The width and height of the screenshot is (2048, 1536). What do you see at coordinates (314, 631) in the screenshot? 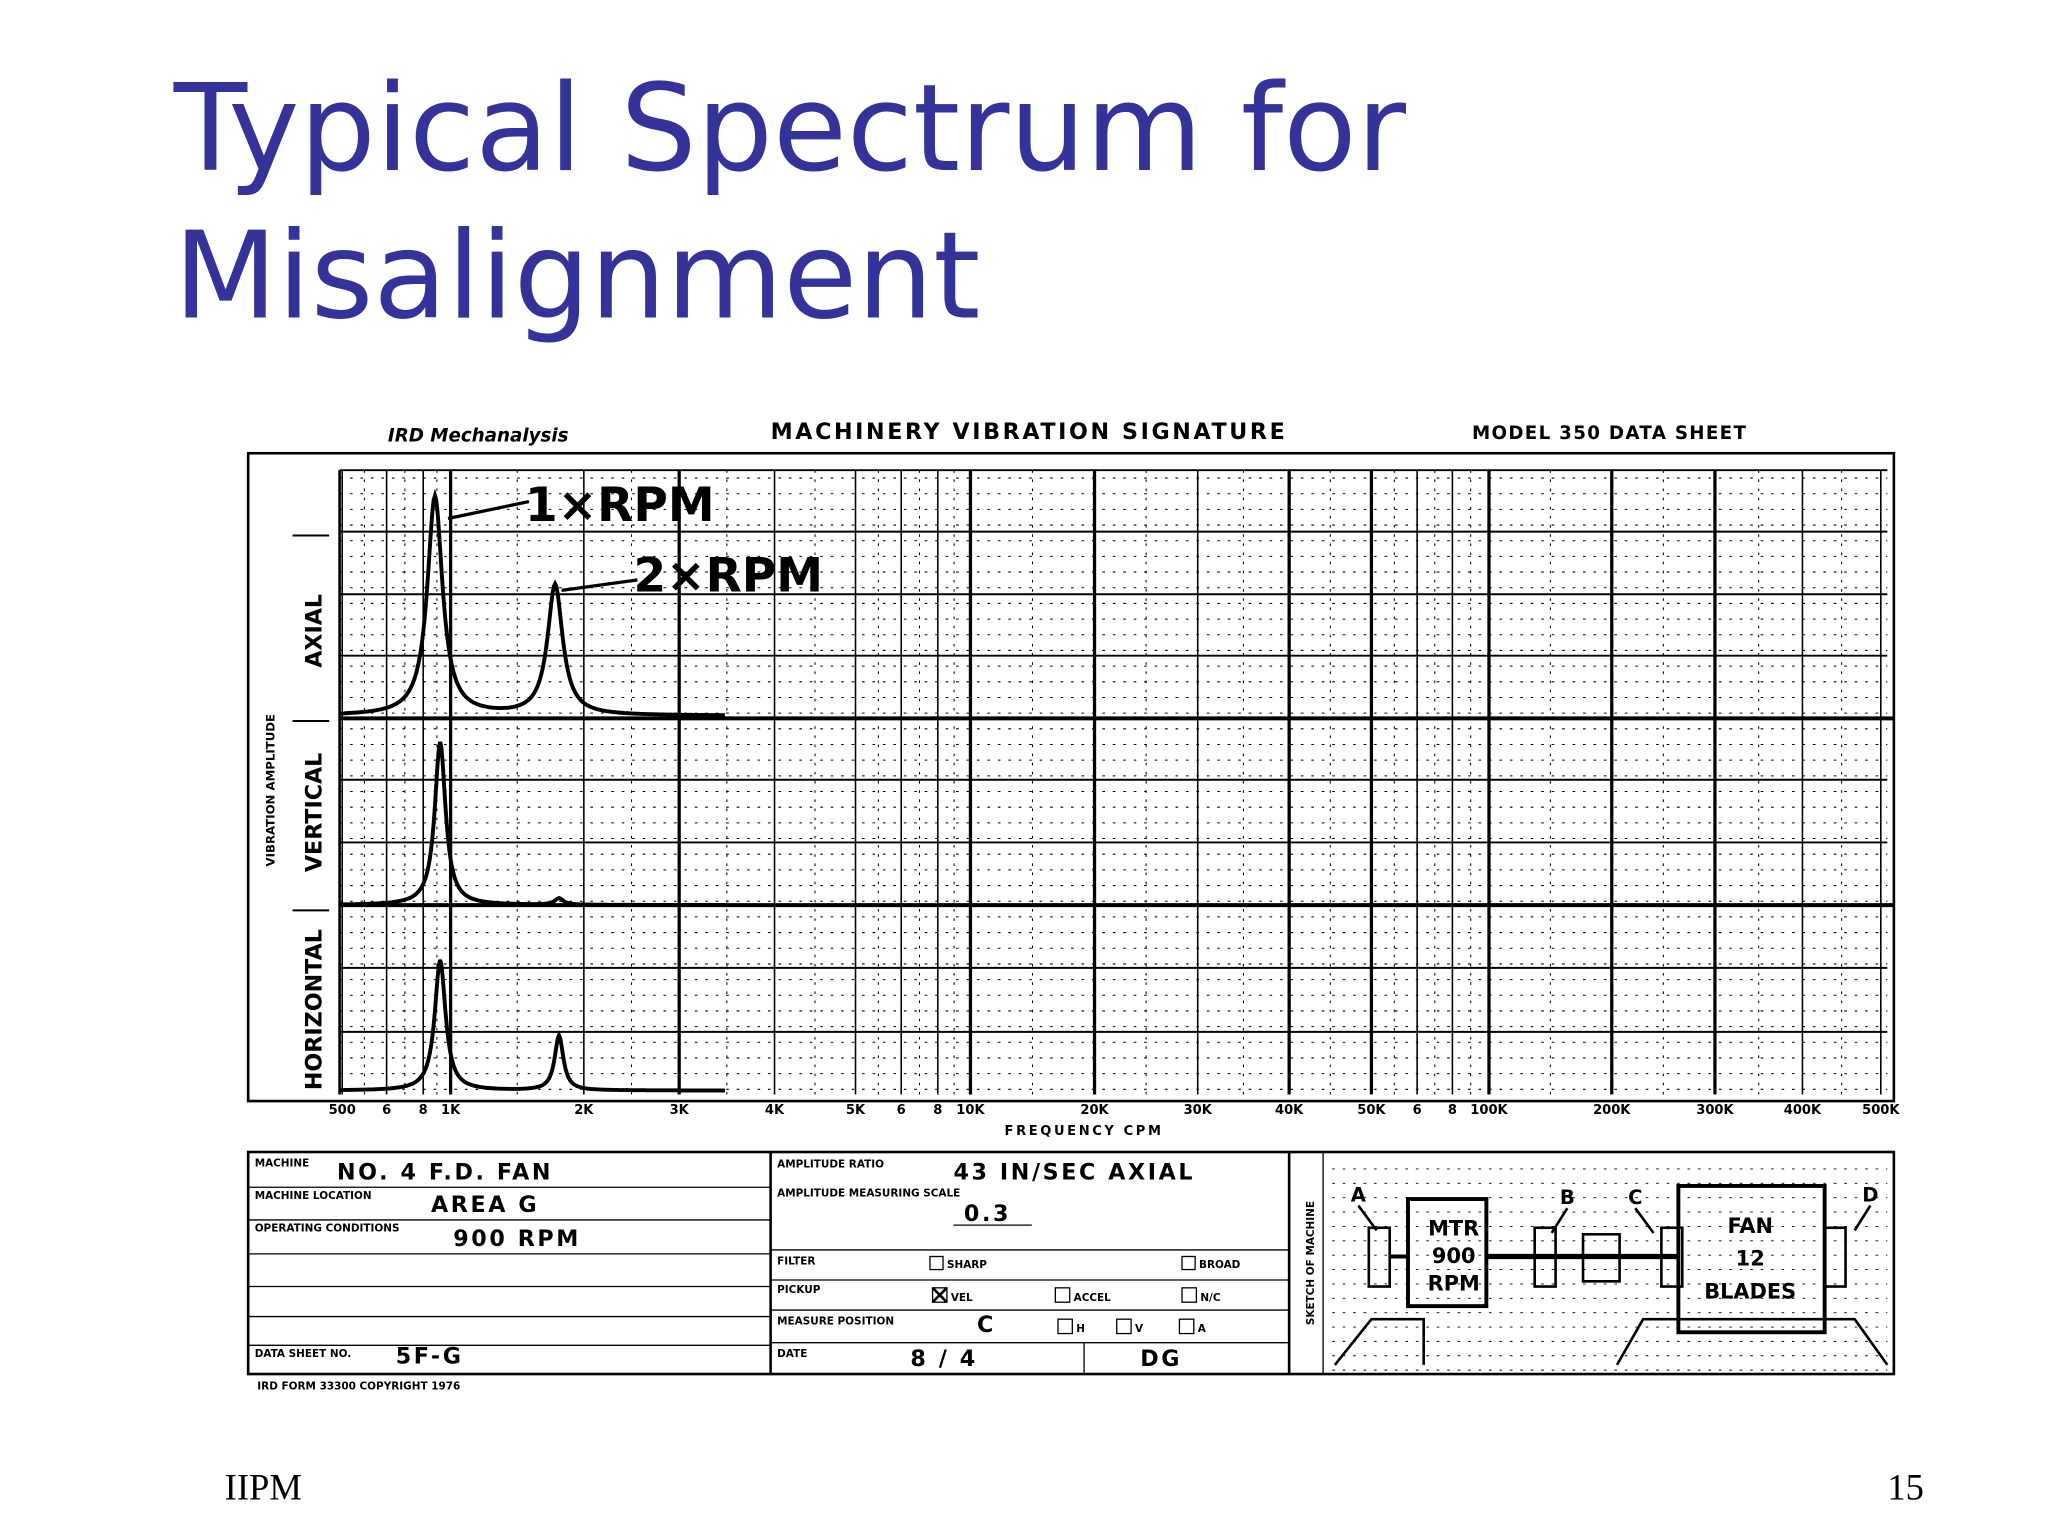
I see `band-label: AXIAL` at bounding box center [314, 631].